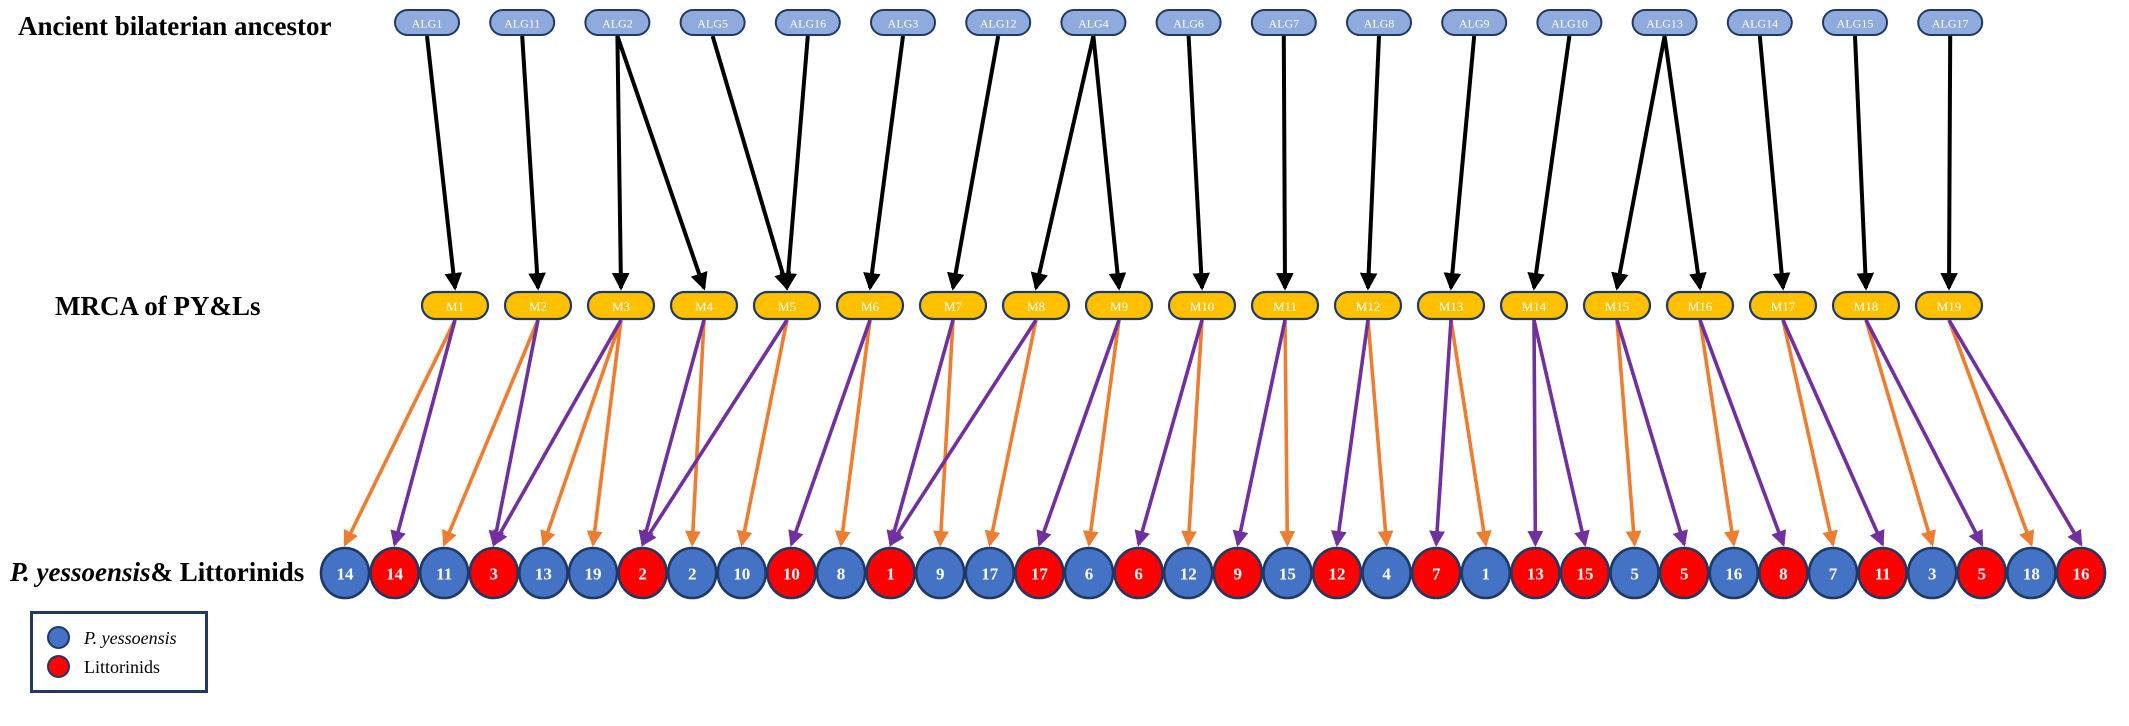 This screenshot has height=726, width=2129. What do you see at coordinates (751, 163) in the screenshot?
I see `alg-to-mrca-arrow-ALG5-M5` at bounding box center [751, 163].